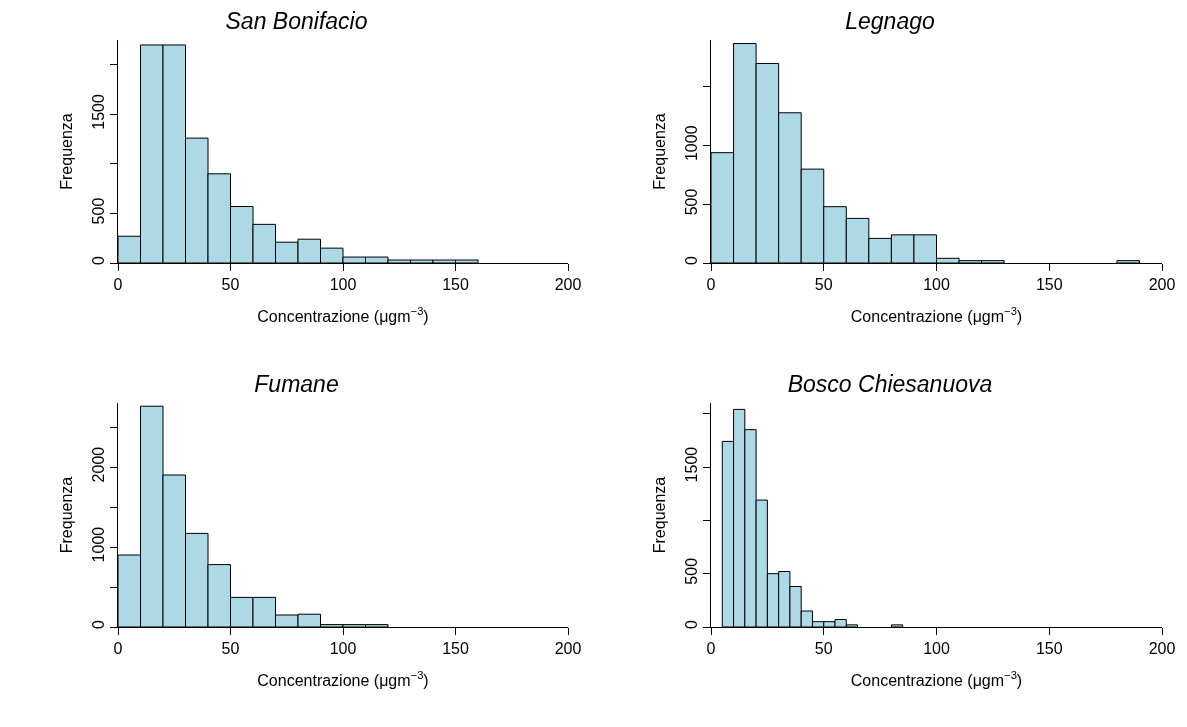 The width and height of the screenshot is (1187, 727). Describe the element at coordinates (890, 20) in the screenshot. I see `chart-title: Legnago` at that location.